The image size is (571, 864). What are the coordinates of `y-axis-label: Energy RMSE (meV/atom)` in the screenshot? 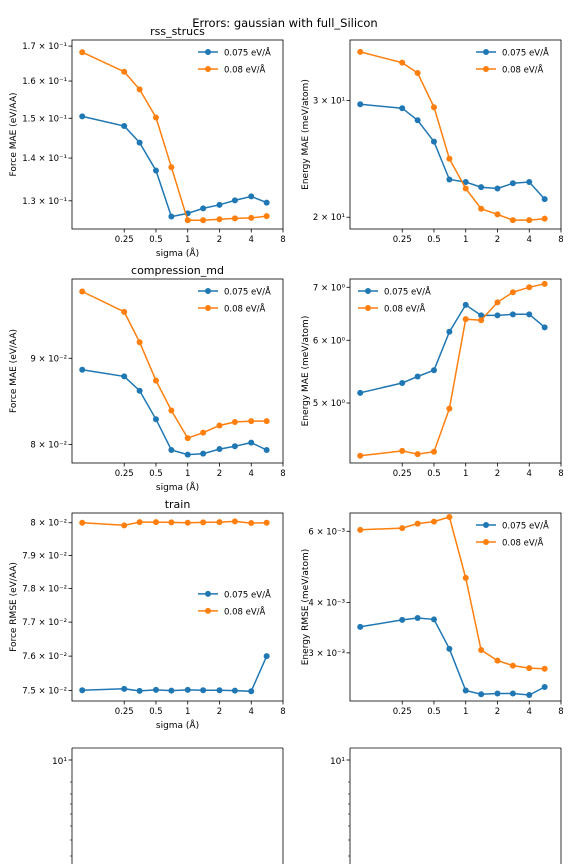 It's located at (306, 607).